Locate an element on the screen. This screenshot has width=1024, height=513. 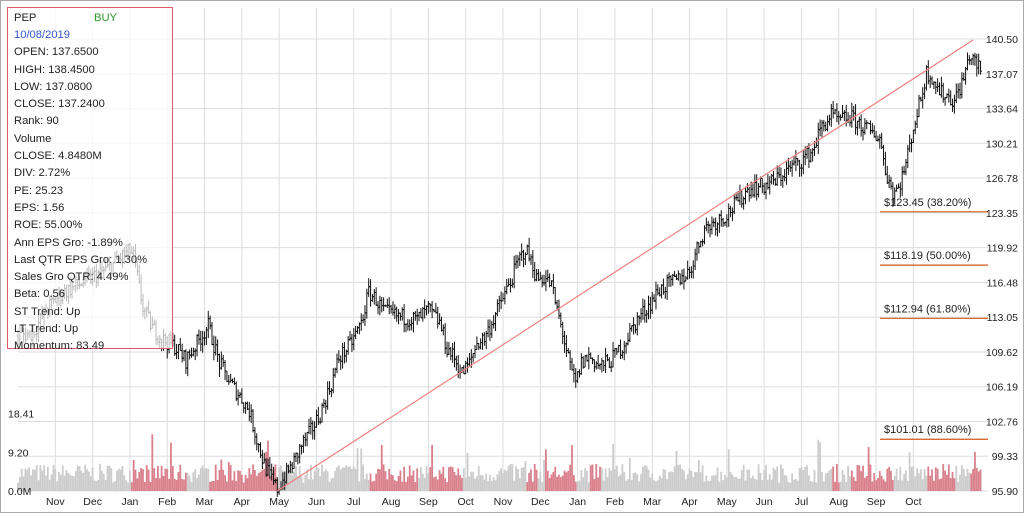
price-tick-label: 133.64 is located at coordinates (1002, 110).